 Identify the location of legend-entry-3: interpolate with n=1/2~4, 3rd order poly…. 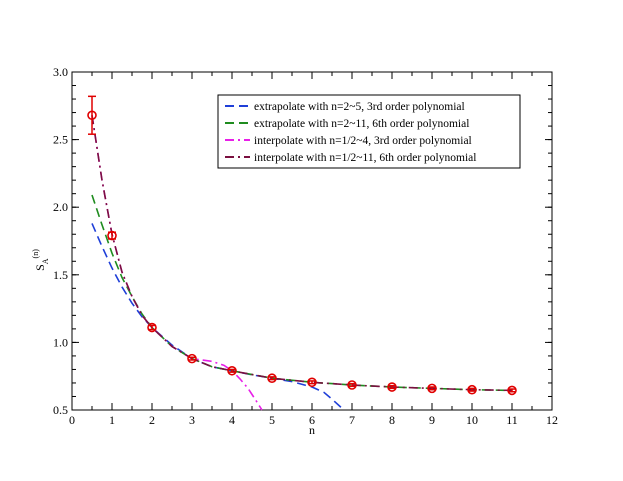
(363, 141).